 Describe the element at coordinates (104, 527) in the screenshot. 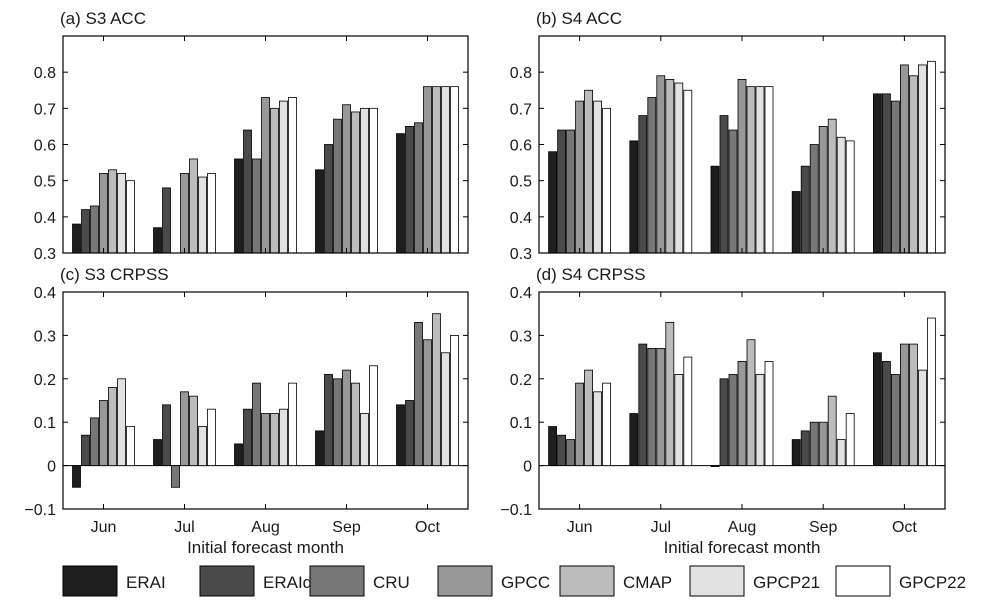

I see `x-tick-label: Jun` at that location.